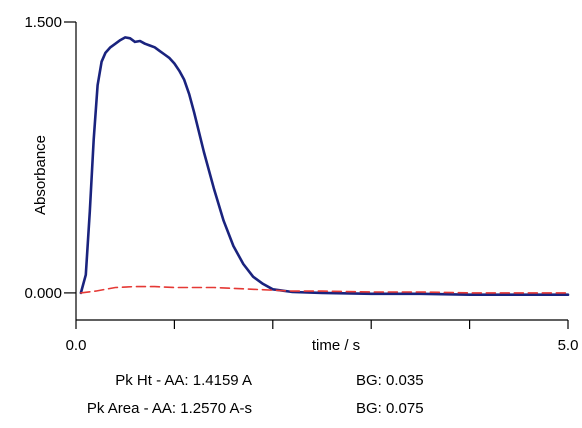 The width and height of the screenshot is (582, 428). What do you see at coordinates (43, 22) in the screenshot?
I see `y-tick-label: 1.500` at bounding box center [43, 22].